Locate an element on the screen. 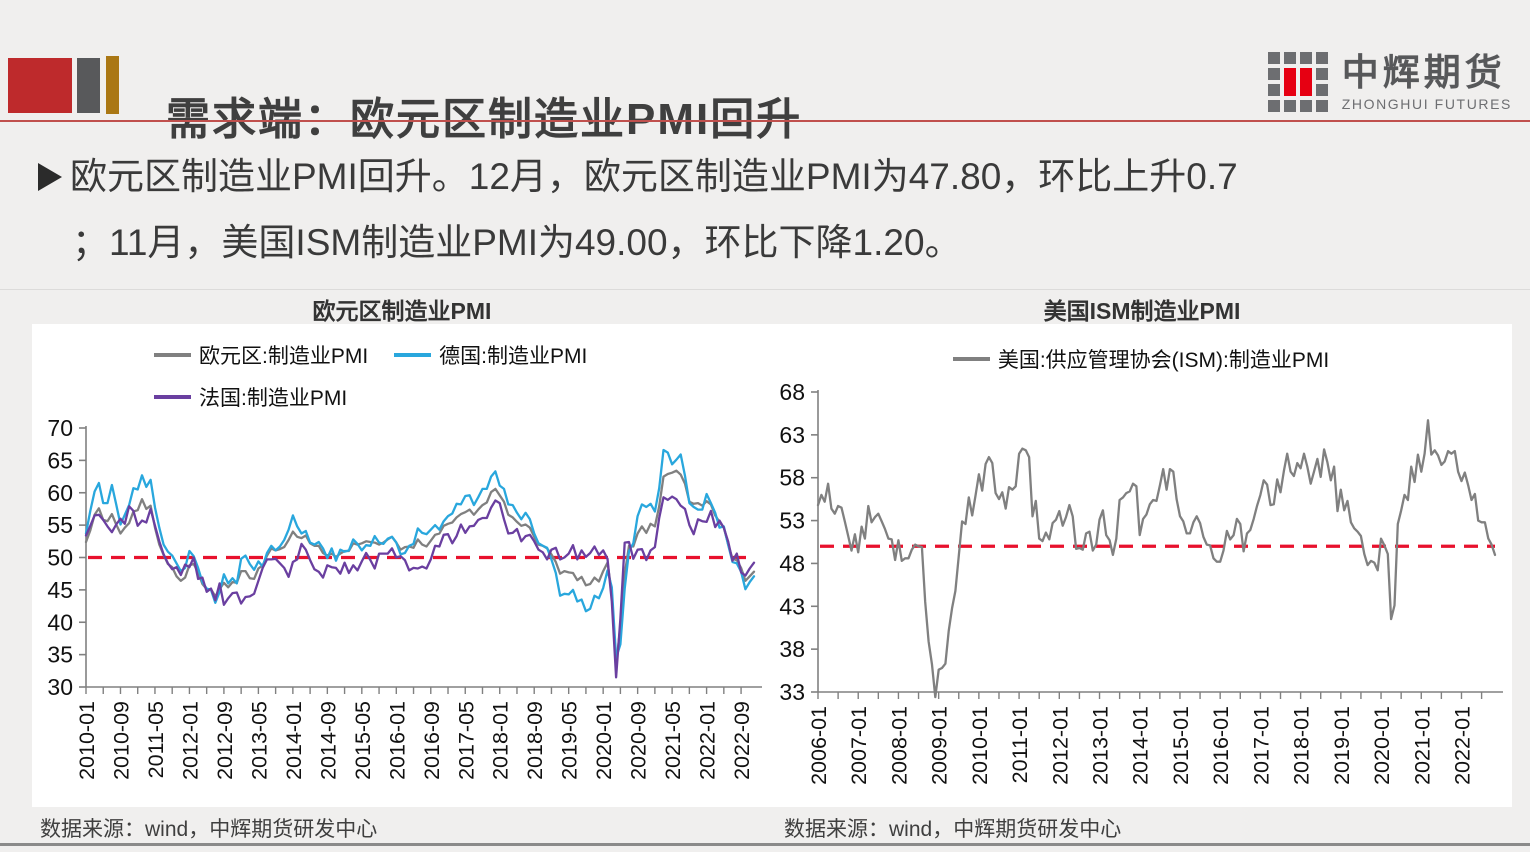 Image resolution: width=1530 pixels, height=852 pixels. legend-label: 法国:制造业PMI is located at coordinates (273, 398).